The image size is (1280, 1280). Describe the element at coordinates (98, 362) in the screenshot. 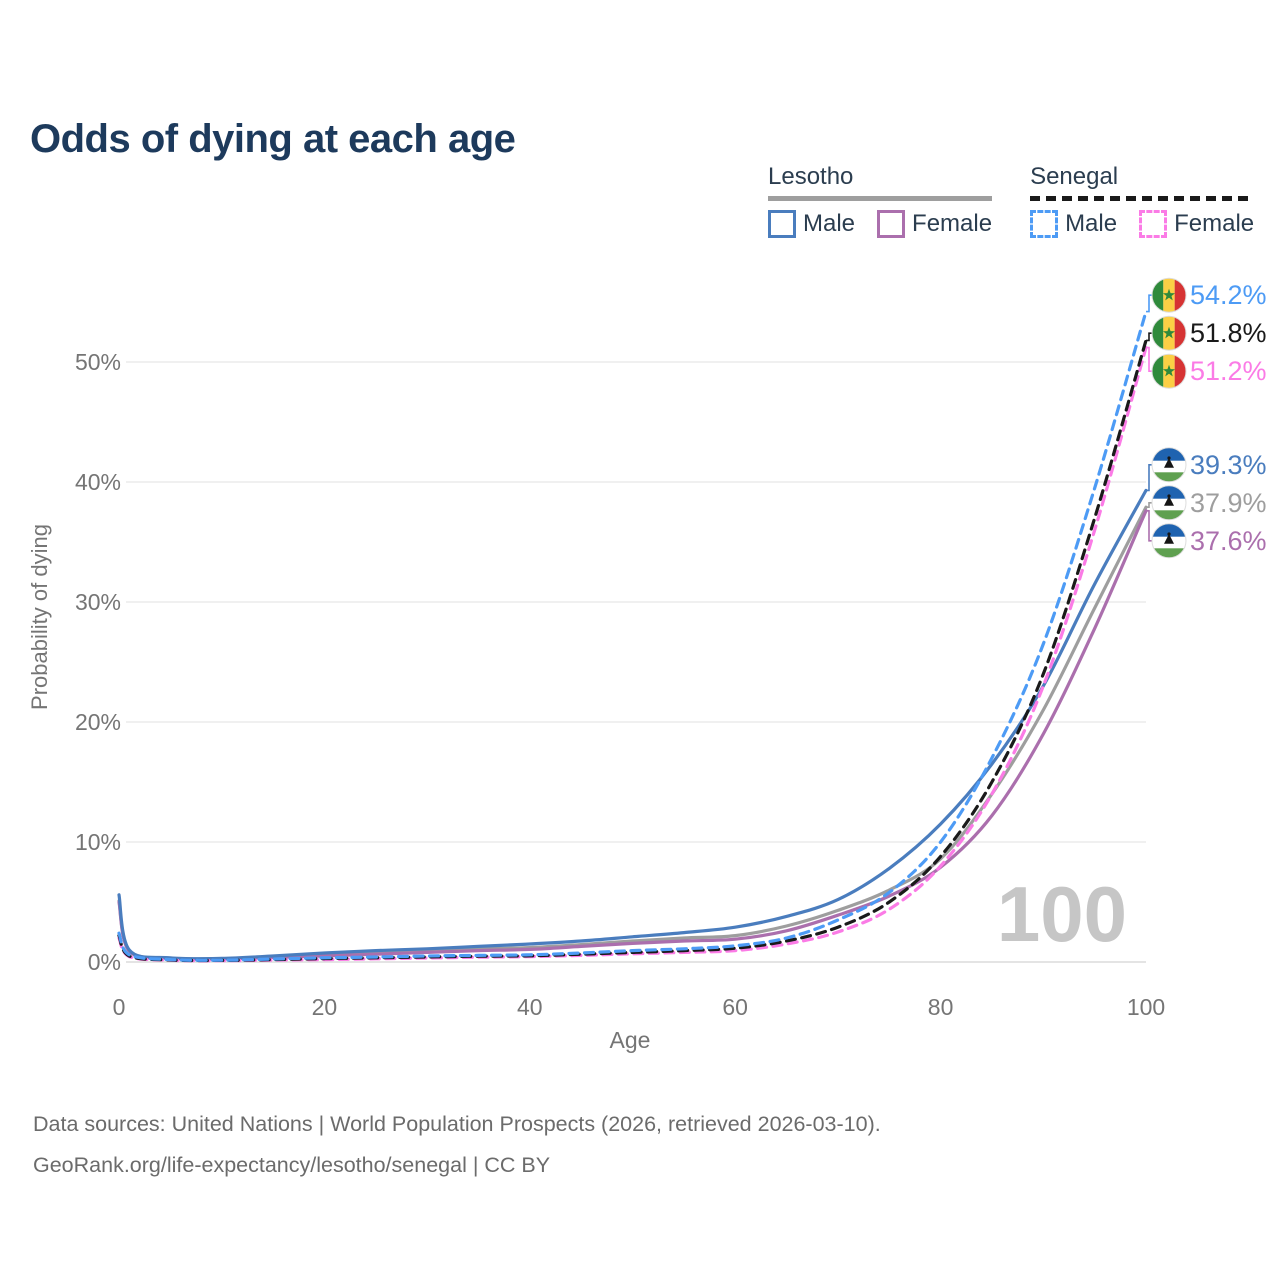

I see `y-tick-label: 50%` at that location.